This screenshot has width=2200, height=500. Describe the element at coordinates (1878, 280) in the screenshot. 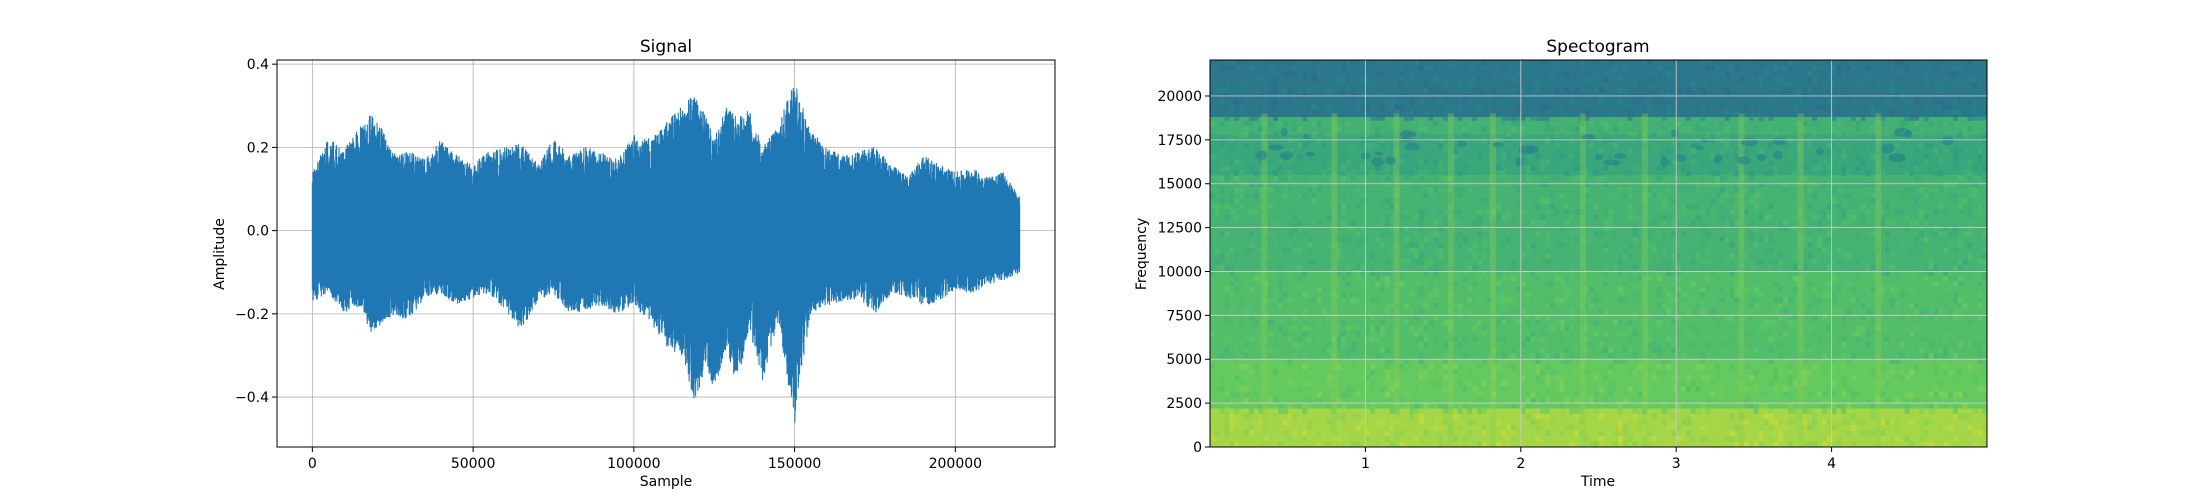

I see `spectrogram-transient` at that location.